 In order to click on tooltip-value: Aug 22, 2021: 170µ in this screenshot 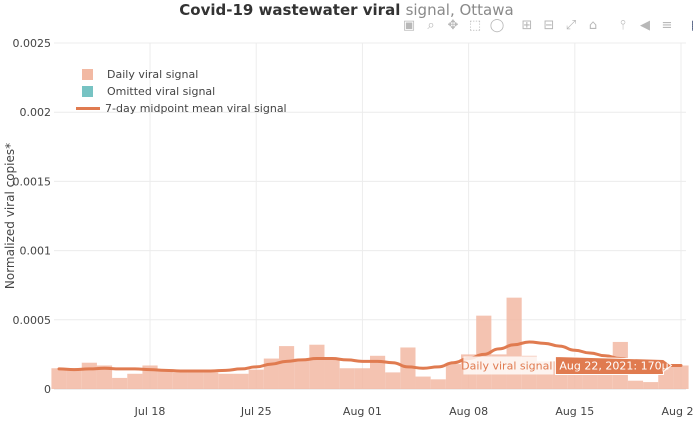, I will do `click(613, 365)`.